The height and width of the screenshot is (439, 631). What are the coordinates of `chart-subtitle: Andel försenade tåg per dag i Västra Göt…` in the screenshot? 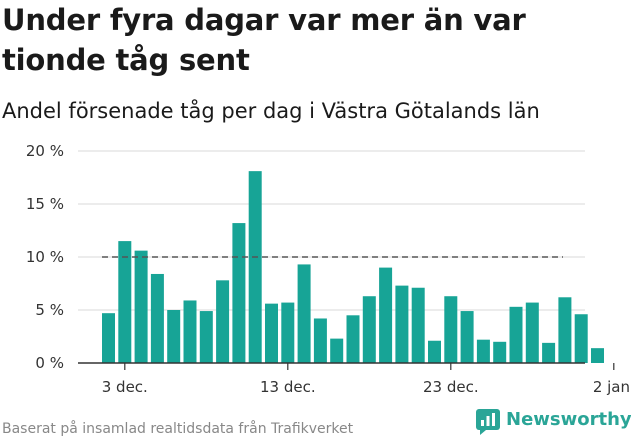 It's located at (271, 111).